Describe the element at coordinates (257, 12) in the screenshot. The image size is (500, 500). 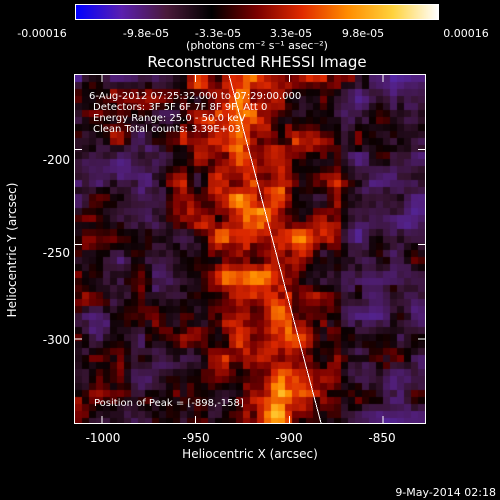
I see `colorbar` at that location.